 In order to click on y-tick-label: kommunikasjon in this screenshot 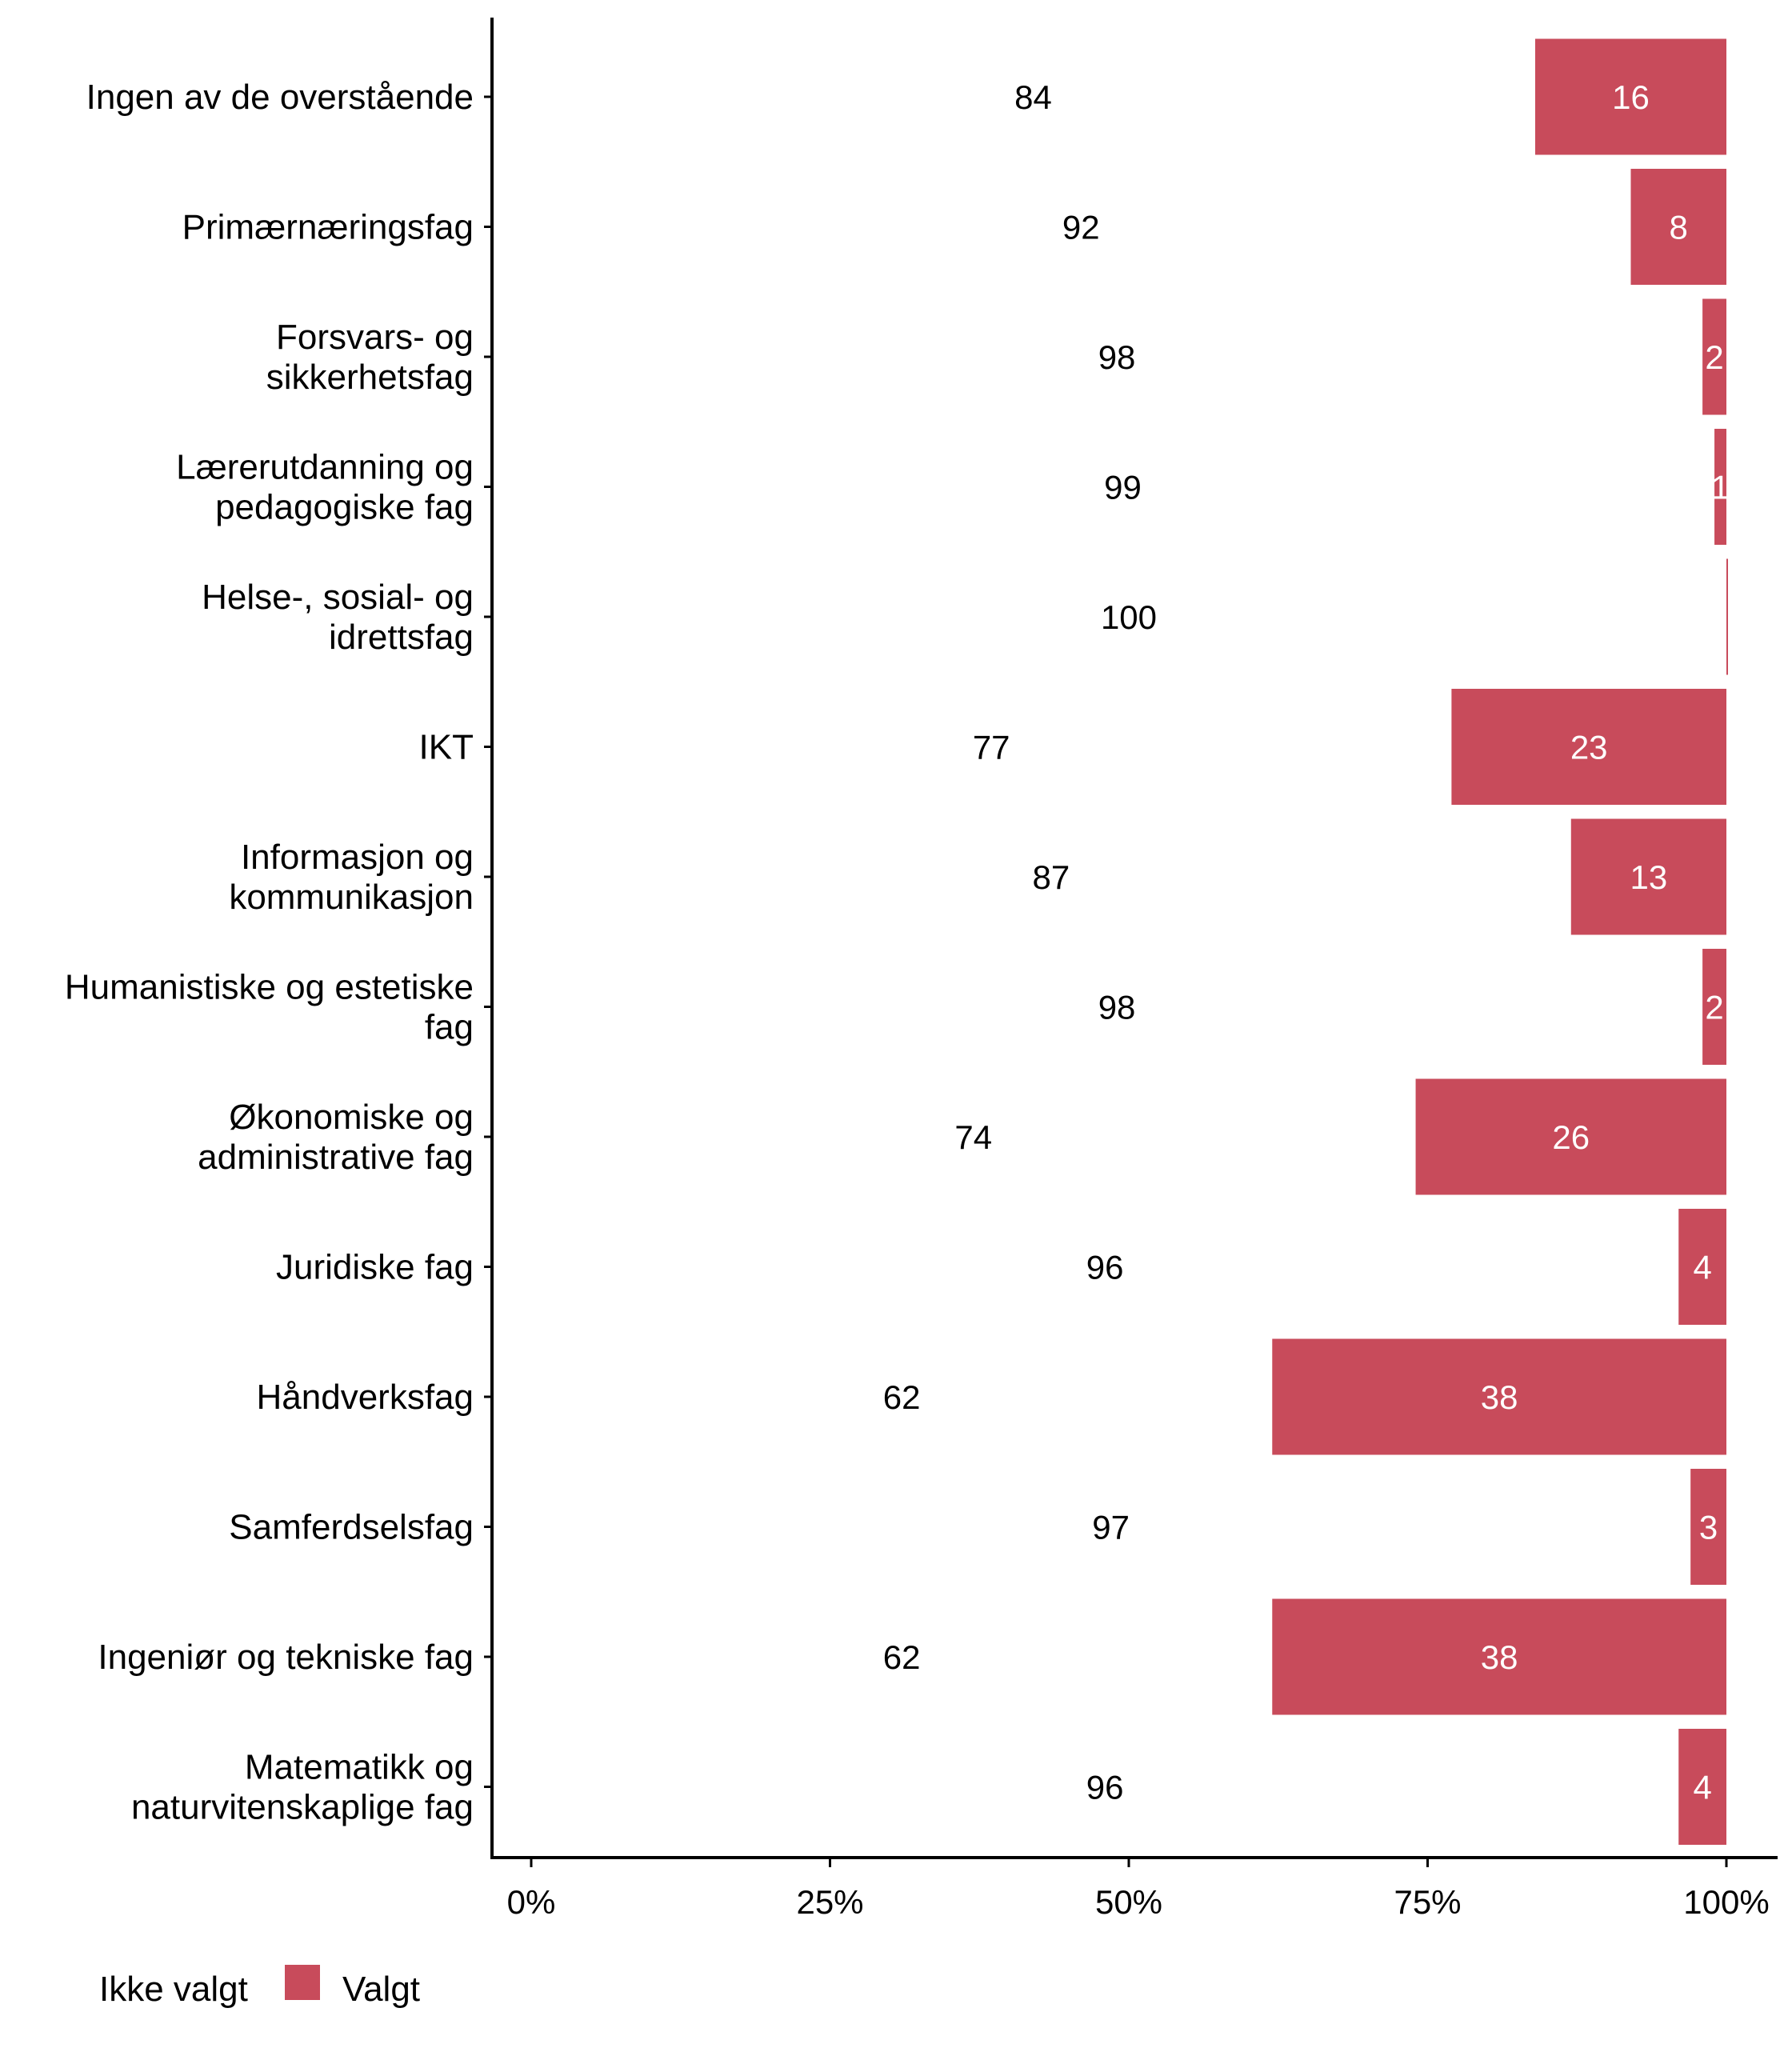, I will do `click(351, 897)`.